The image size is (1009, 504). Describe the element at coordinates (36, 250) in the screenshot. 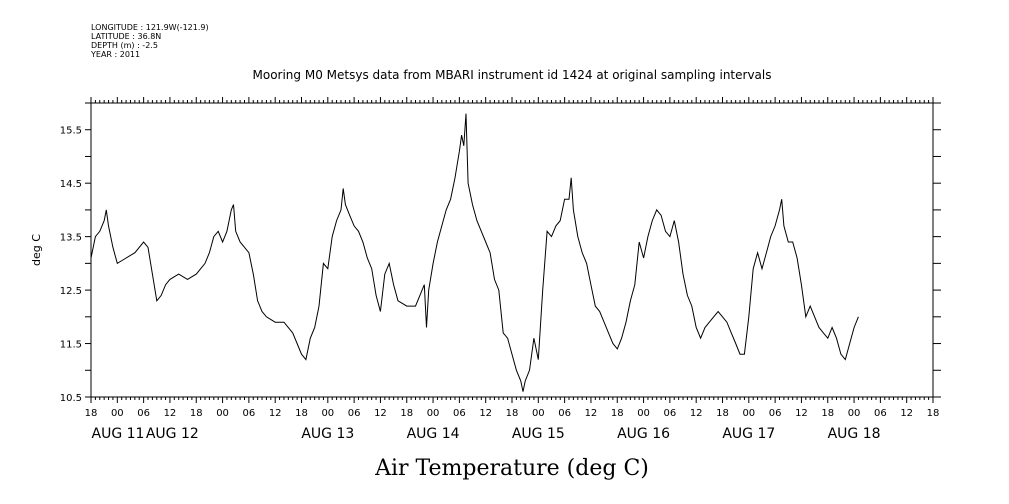

I see `y-axis-label: deg C` at that location.